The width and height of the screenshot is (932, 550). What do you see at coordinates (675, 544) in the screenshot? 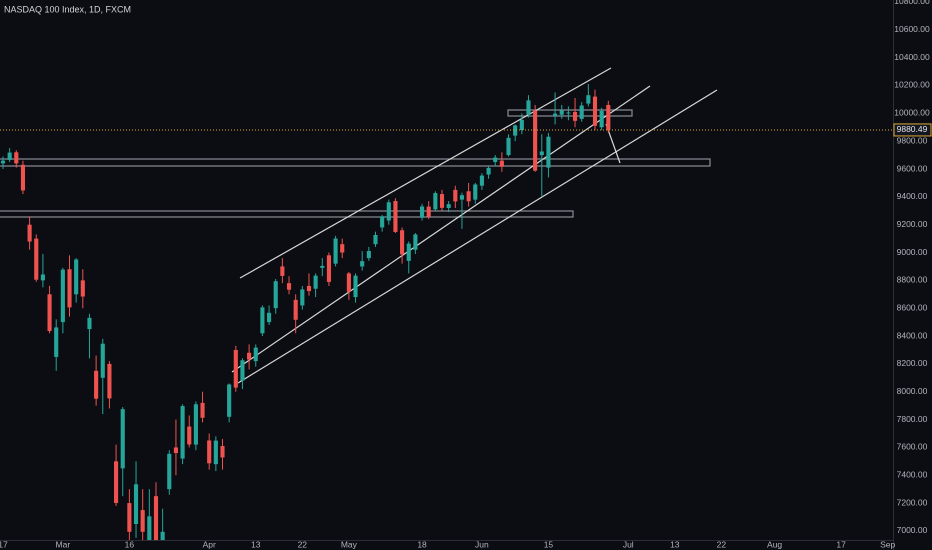
I see `x-tick-label: 13` at bounding box center [675, 544].